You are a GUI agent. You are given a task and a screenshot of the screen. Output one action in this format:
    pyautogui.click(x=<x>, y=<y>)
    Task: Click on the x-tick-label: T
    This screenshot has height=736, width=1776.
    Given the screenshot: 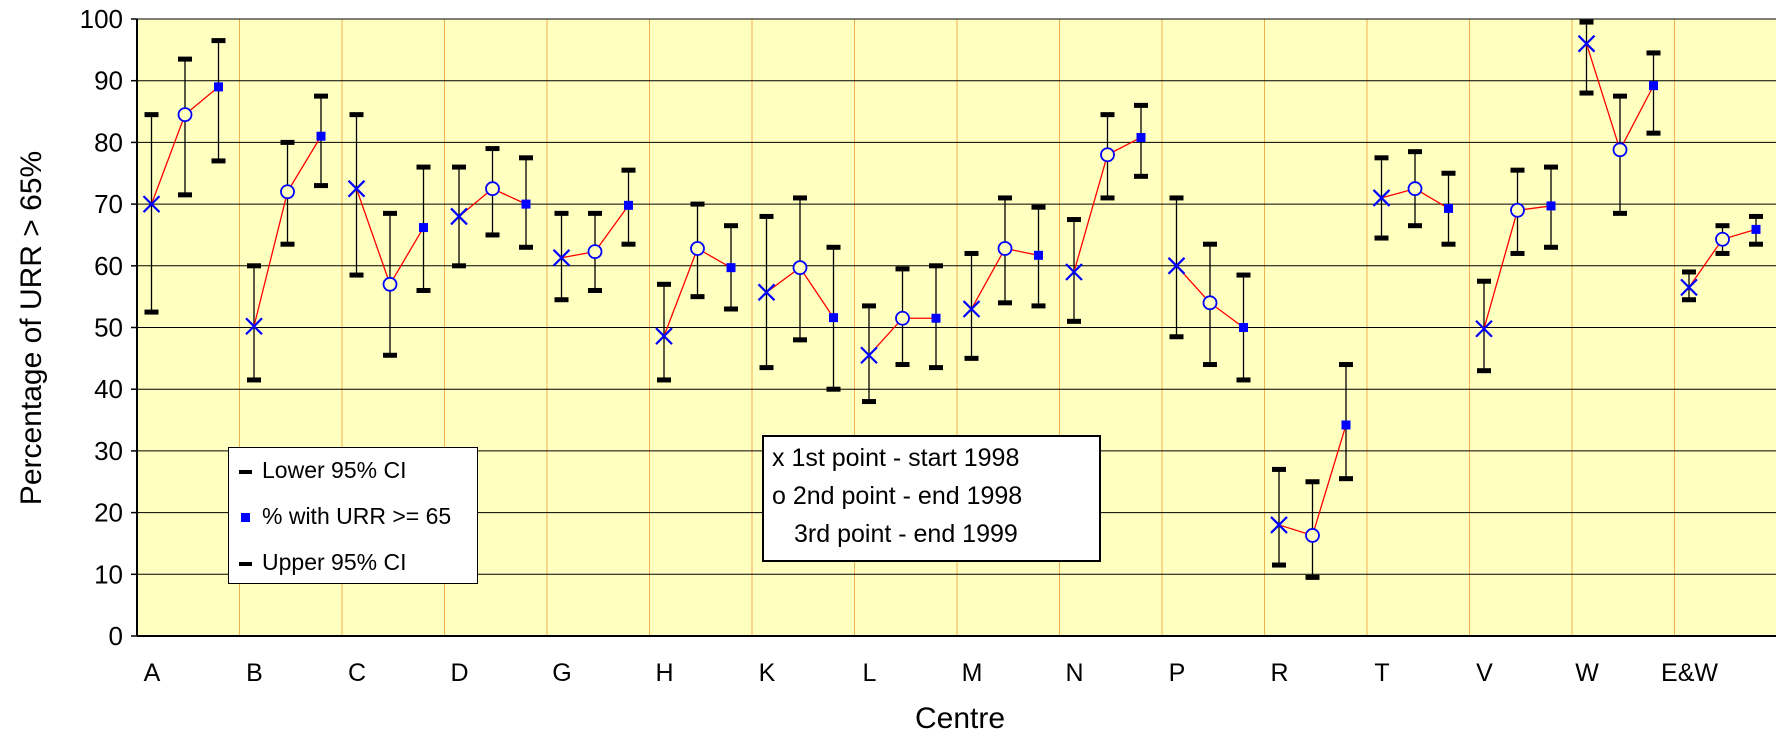 What is the action you would take?
    pyautogui.click(x=1381, y=673)
    